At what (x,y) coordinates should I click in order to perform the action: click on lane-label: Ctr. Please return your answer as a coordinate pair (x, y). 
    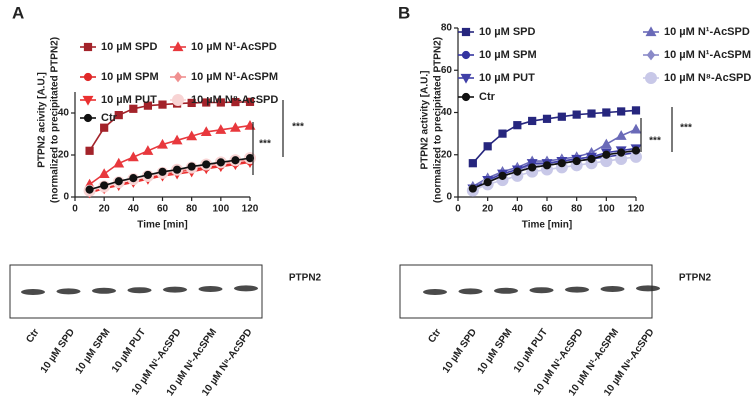
    Looking at the image, I should click on (32, 336).